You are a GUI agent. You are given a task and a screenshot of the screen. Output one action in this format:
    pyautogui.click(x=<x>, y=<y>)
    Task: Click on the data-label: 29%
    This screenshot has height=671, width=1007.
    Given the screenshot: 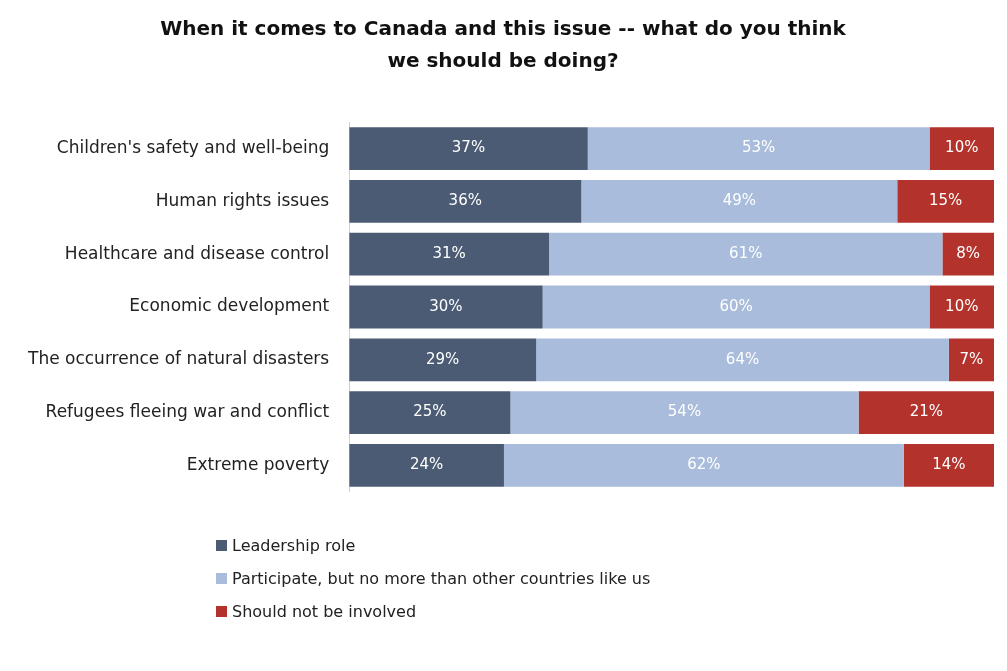 What is the action you would take?
    pyautogui.click(x=443, y=358)
    